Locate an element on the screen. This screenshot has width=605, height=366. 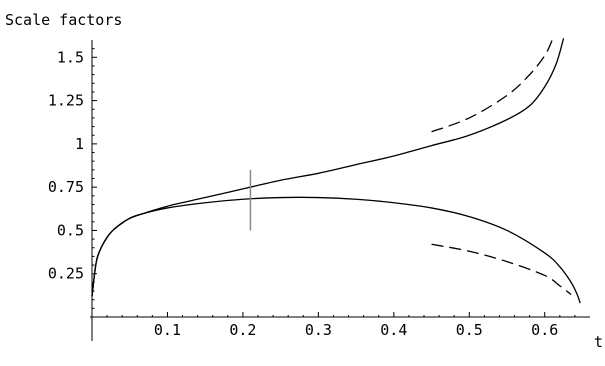
y-tick-label: 1.25 is located at coordinates (66, 101).